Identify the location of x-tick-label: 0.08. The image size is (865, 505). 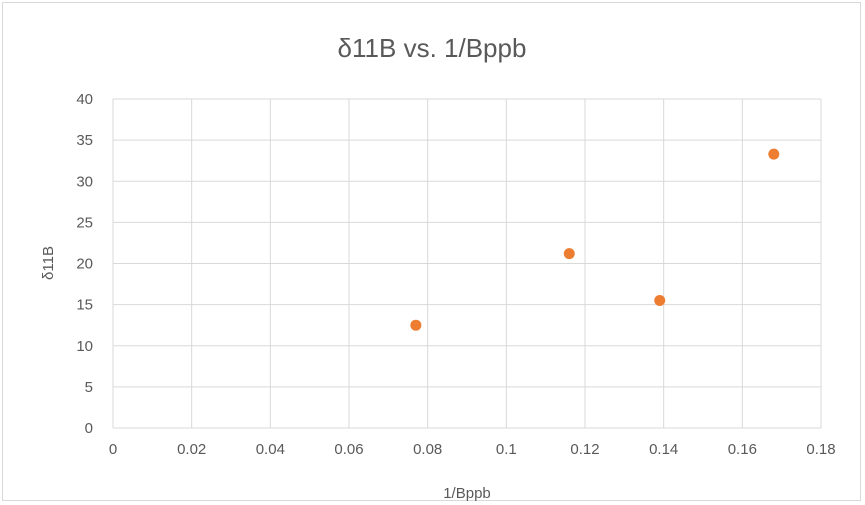
(427, 449).